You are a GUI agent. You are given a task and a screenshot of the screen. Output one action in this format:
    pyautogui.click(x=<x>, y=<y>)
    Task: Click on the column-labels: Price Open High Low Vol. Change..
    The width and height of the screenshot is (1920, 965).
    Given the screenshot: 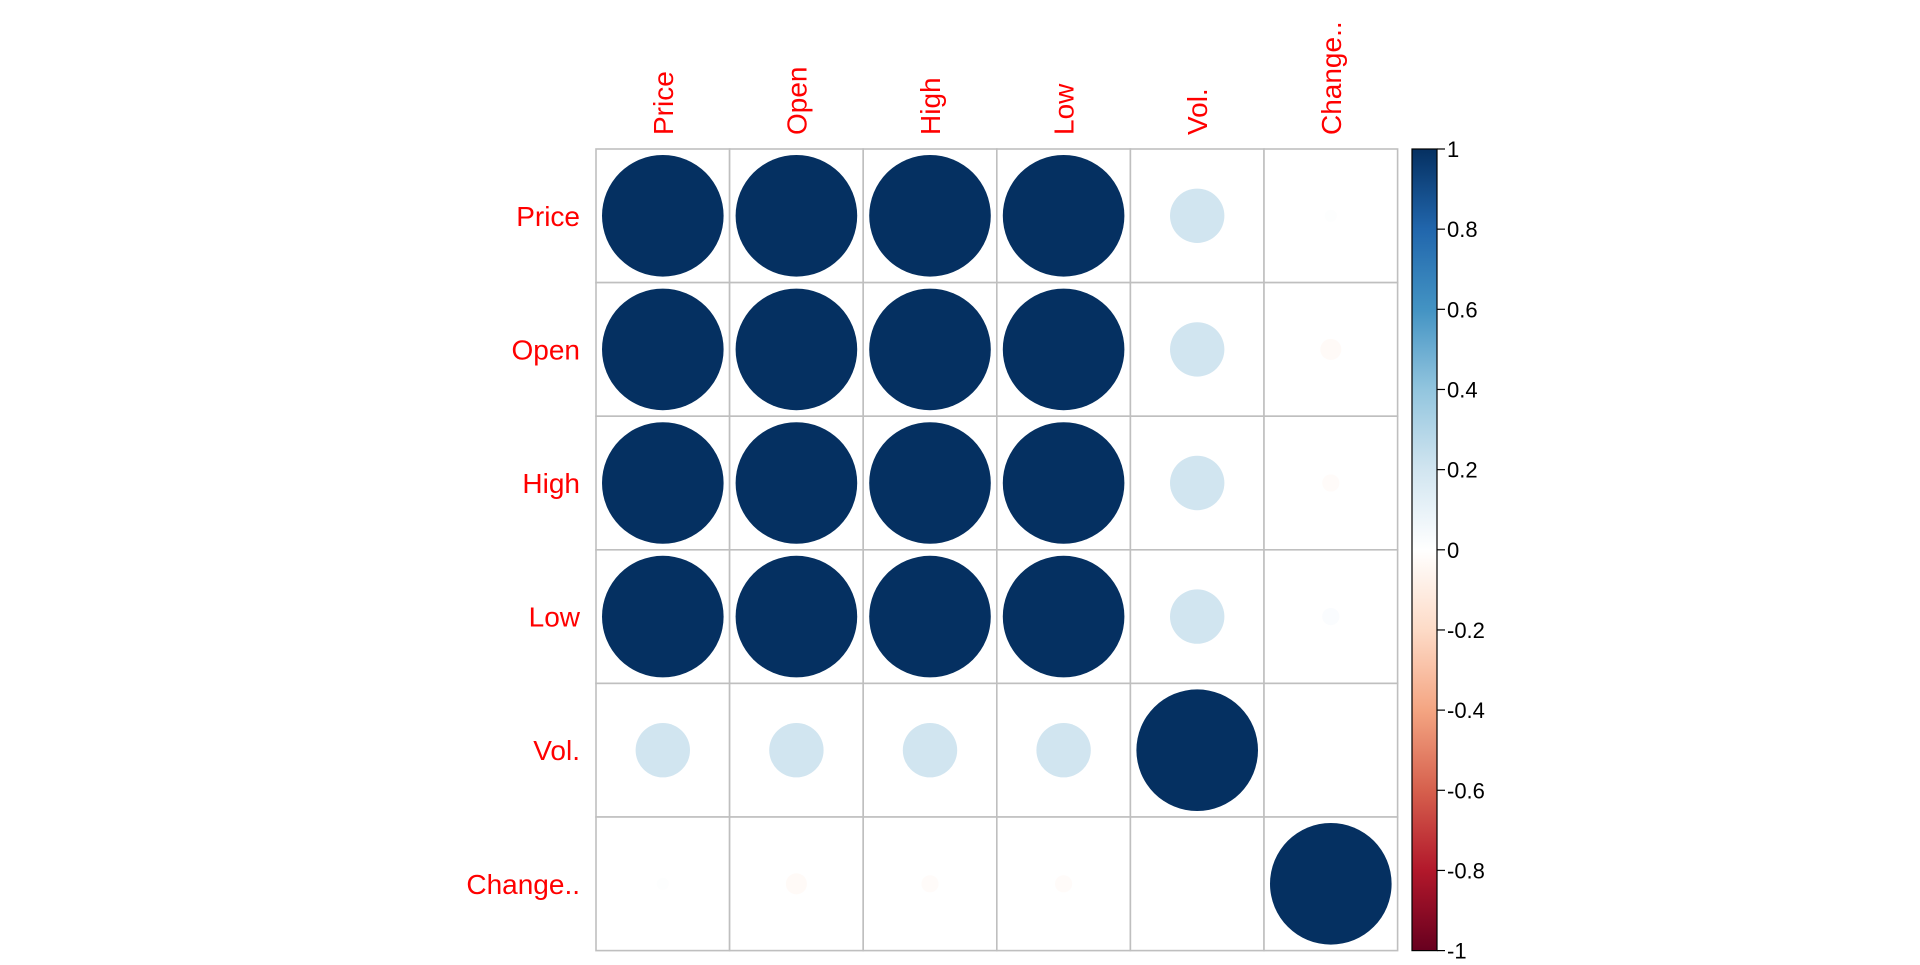 What is the action you would take?
    pyautogui.click(x=997, y=78)
    